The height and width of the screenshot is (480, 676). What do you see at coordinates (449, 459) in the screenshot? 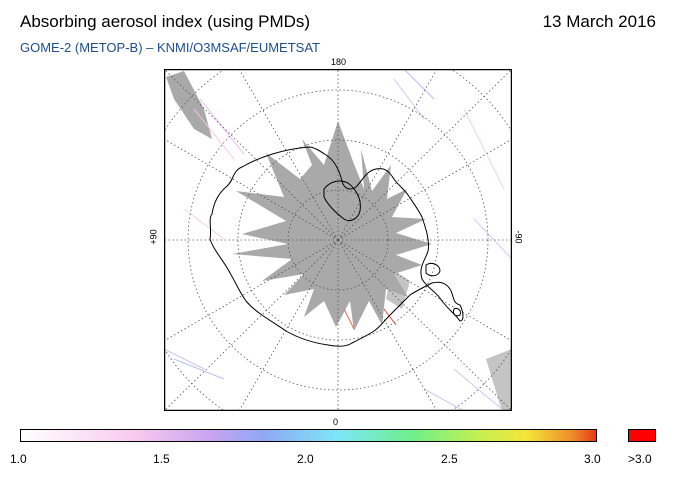
I see `colorbar-tick-label: 2.5` at bounding box center [449, 459].